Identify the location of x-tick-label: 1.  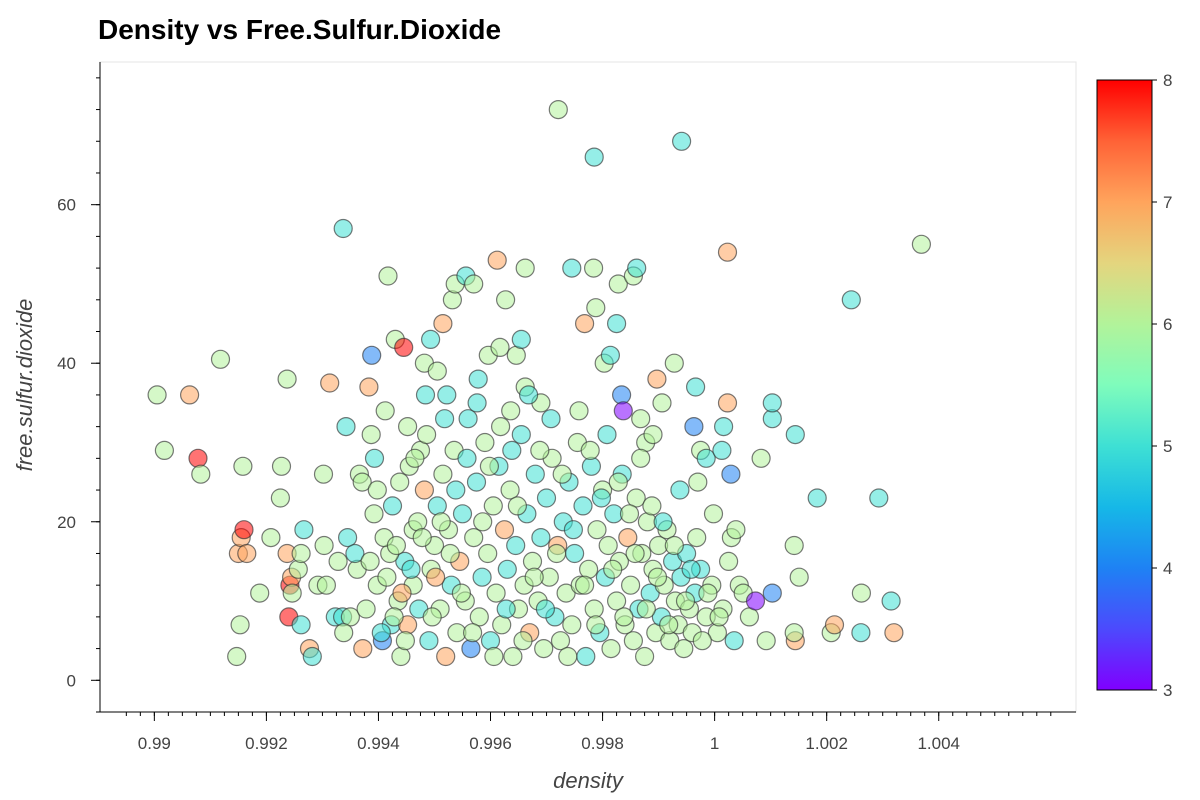
(714, 743).